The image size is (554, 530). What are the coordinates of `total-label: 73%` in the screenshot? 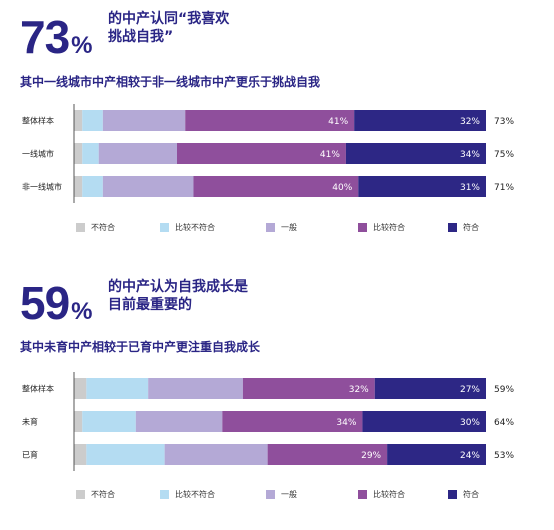 It's located at (504, 122).